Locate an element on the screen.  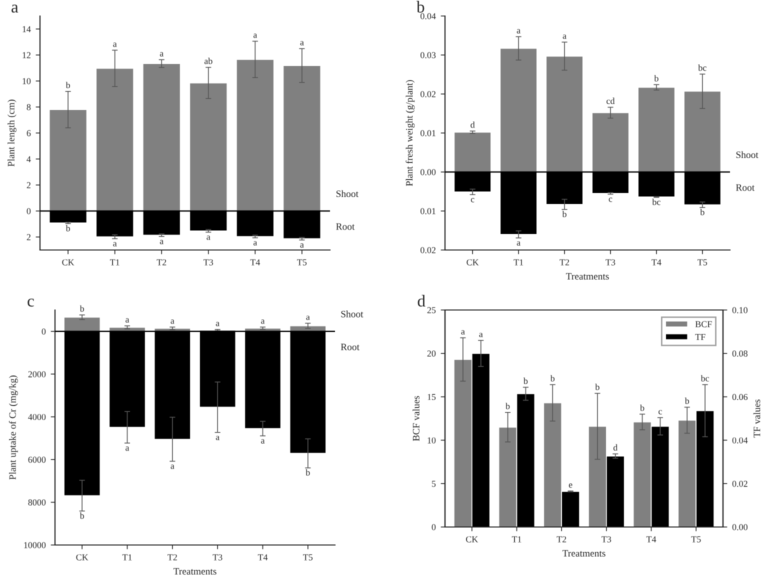
y-tick-label: 0.00 is located at coordinates (428, 172).